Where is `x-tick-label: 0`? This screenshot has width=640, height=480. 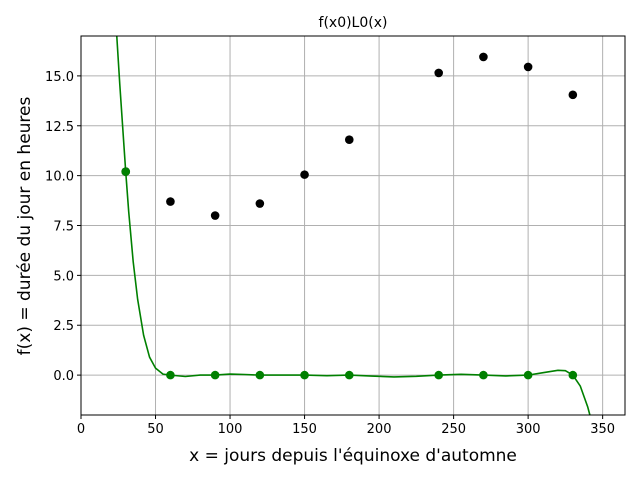 x-tick-label: 0 is located at coordinates (81, 429).